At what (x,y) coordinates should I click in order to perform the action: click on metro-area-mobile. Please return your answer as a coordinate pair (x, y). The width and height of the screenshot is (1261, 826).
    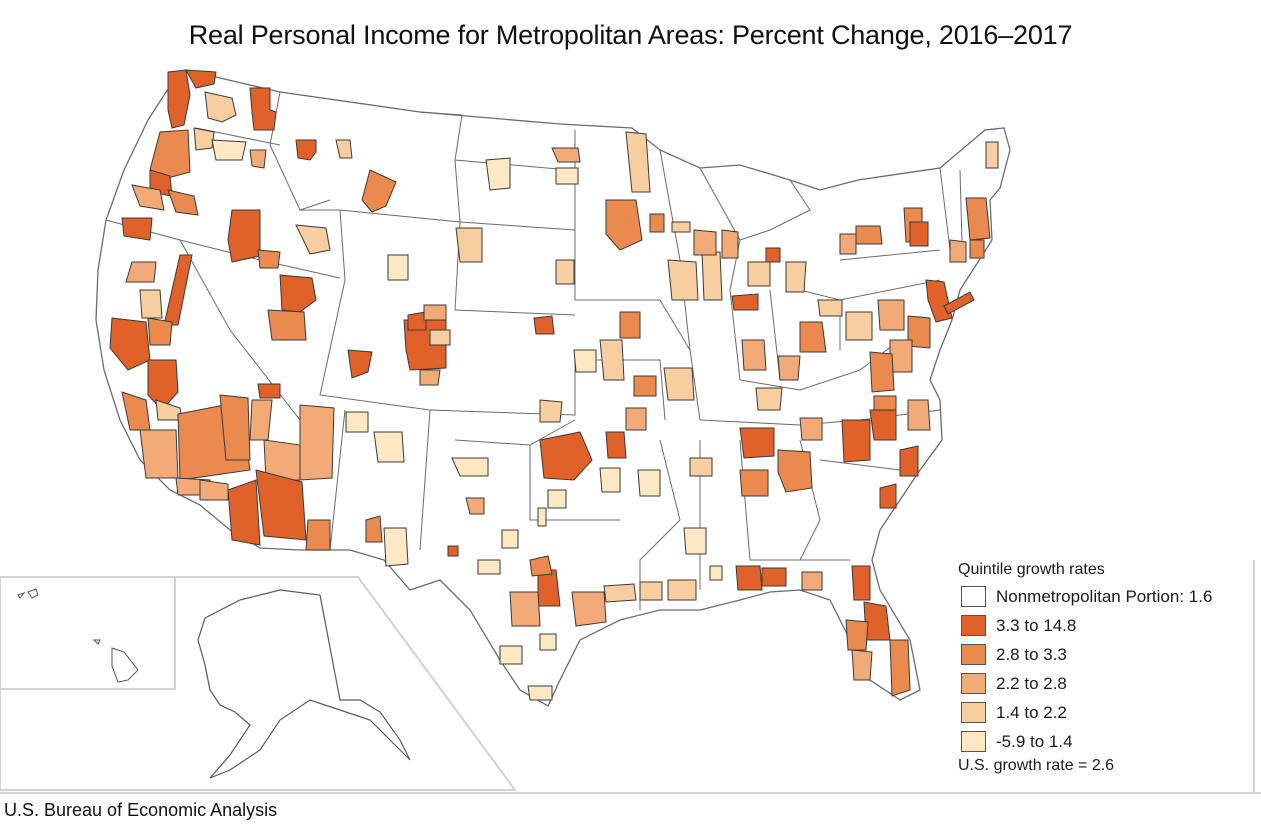
    Looking at the image, I should click on (749, 578).